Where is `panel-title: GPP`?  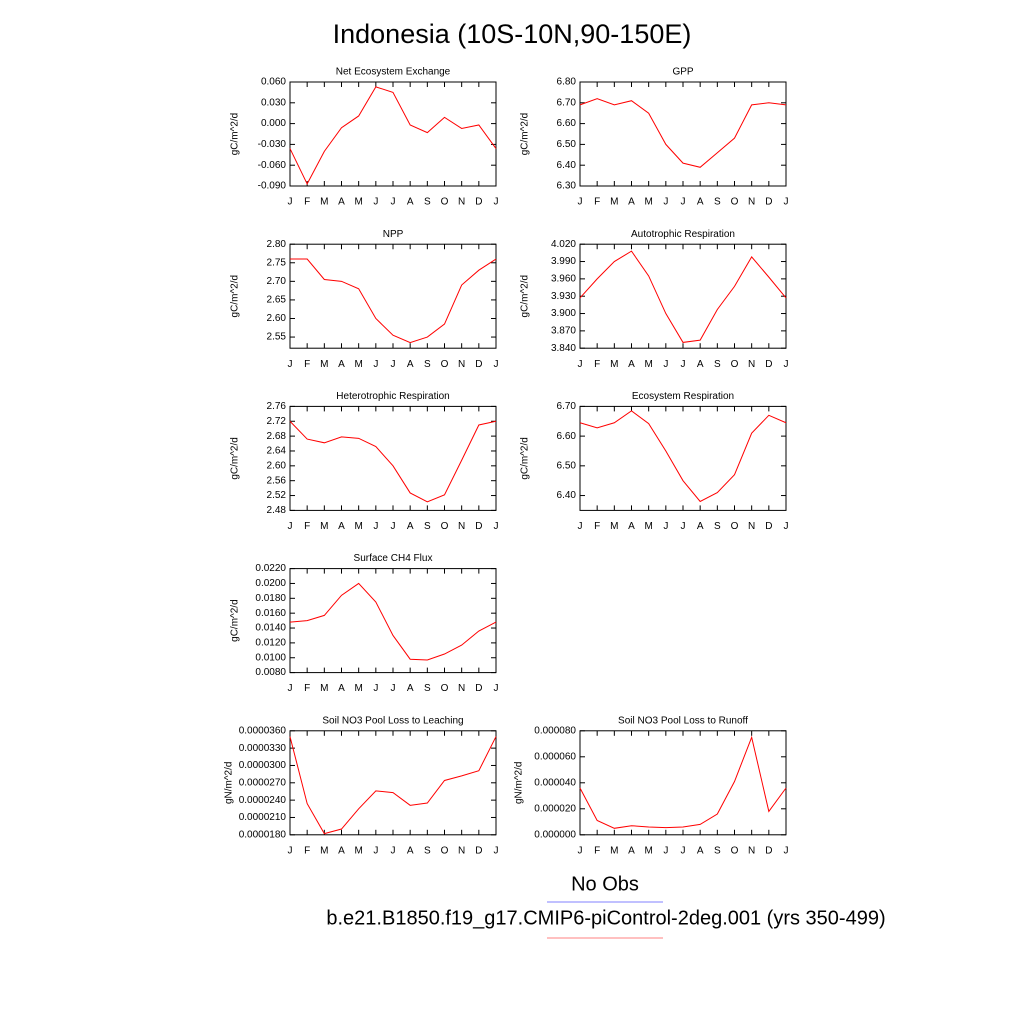 panel-title: GPP is located at coordinates (682, 72).